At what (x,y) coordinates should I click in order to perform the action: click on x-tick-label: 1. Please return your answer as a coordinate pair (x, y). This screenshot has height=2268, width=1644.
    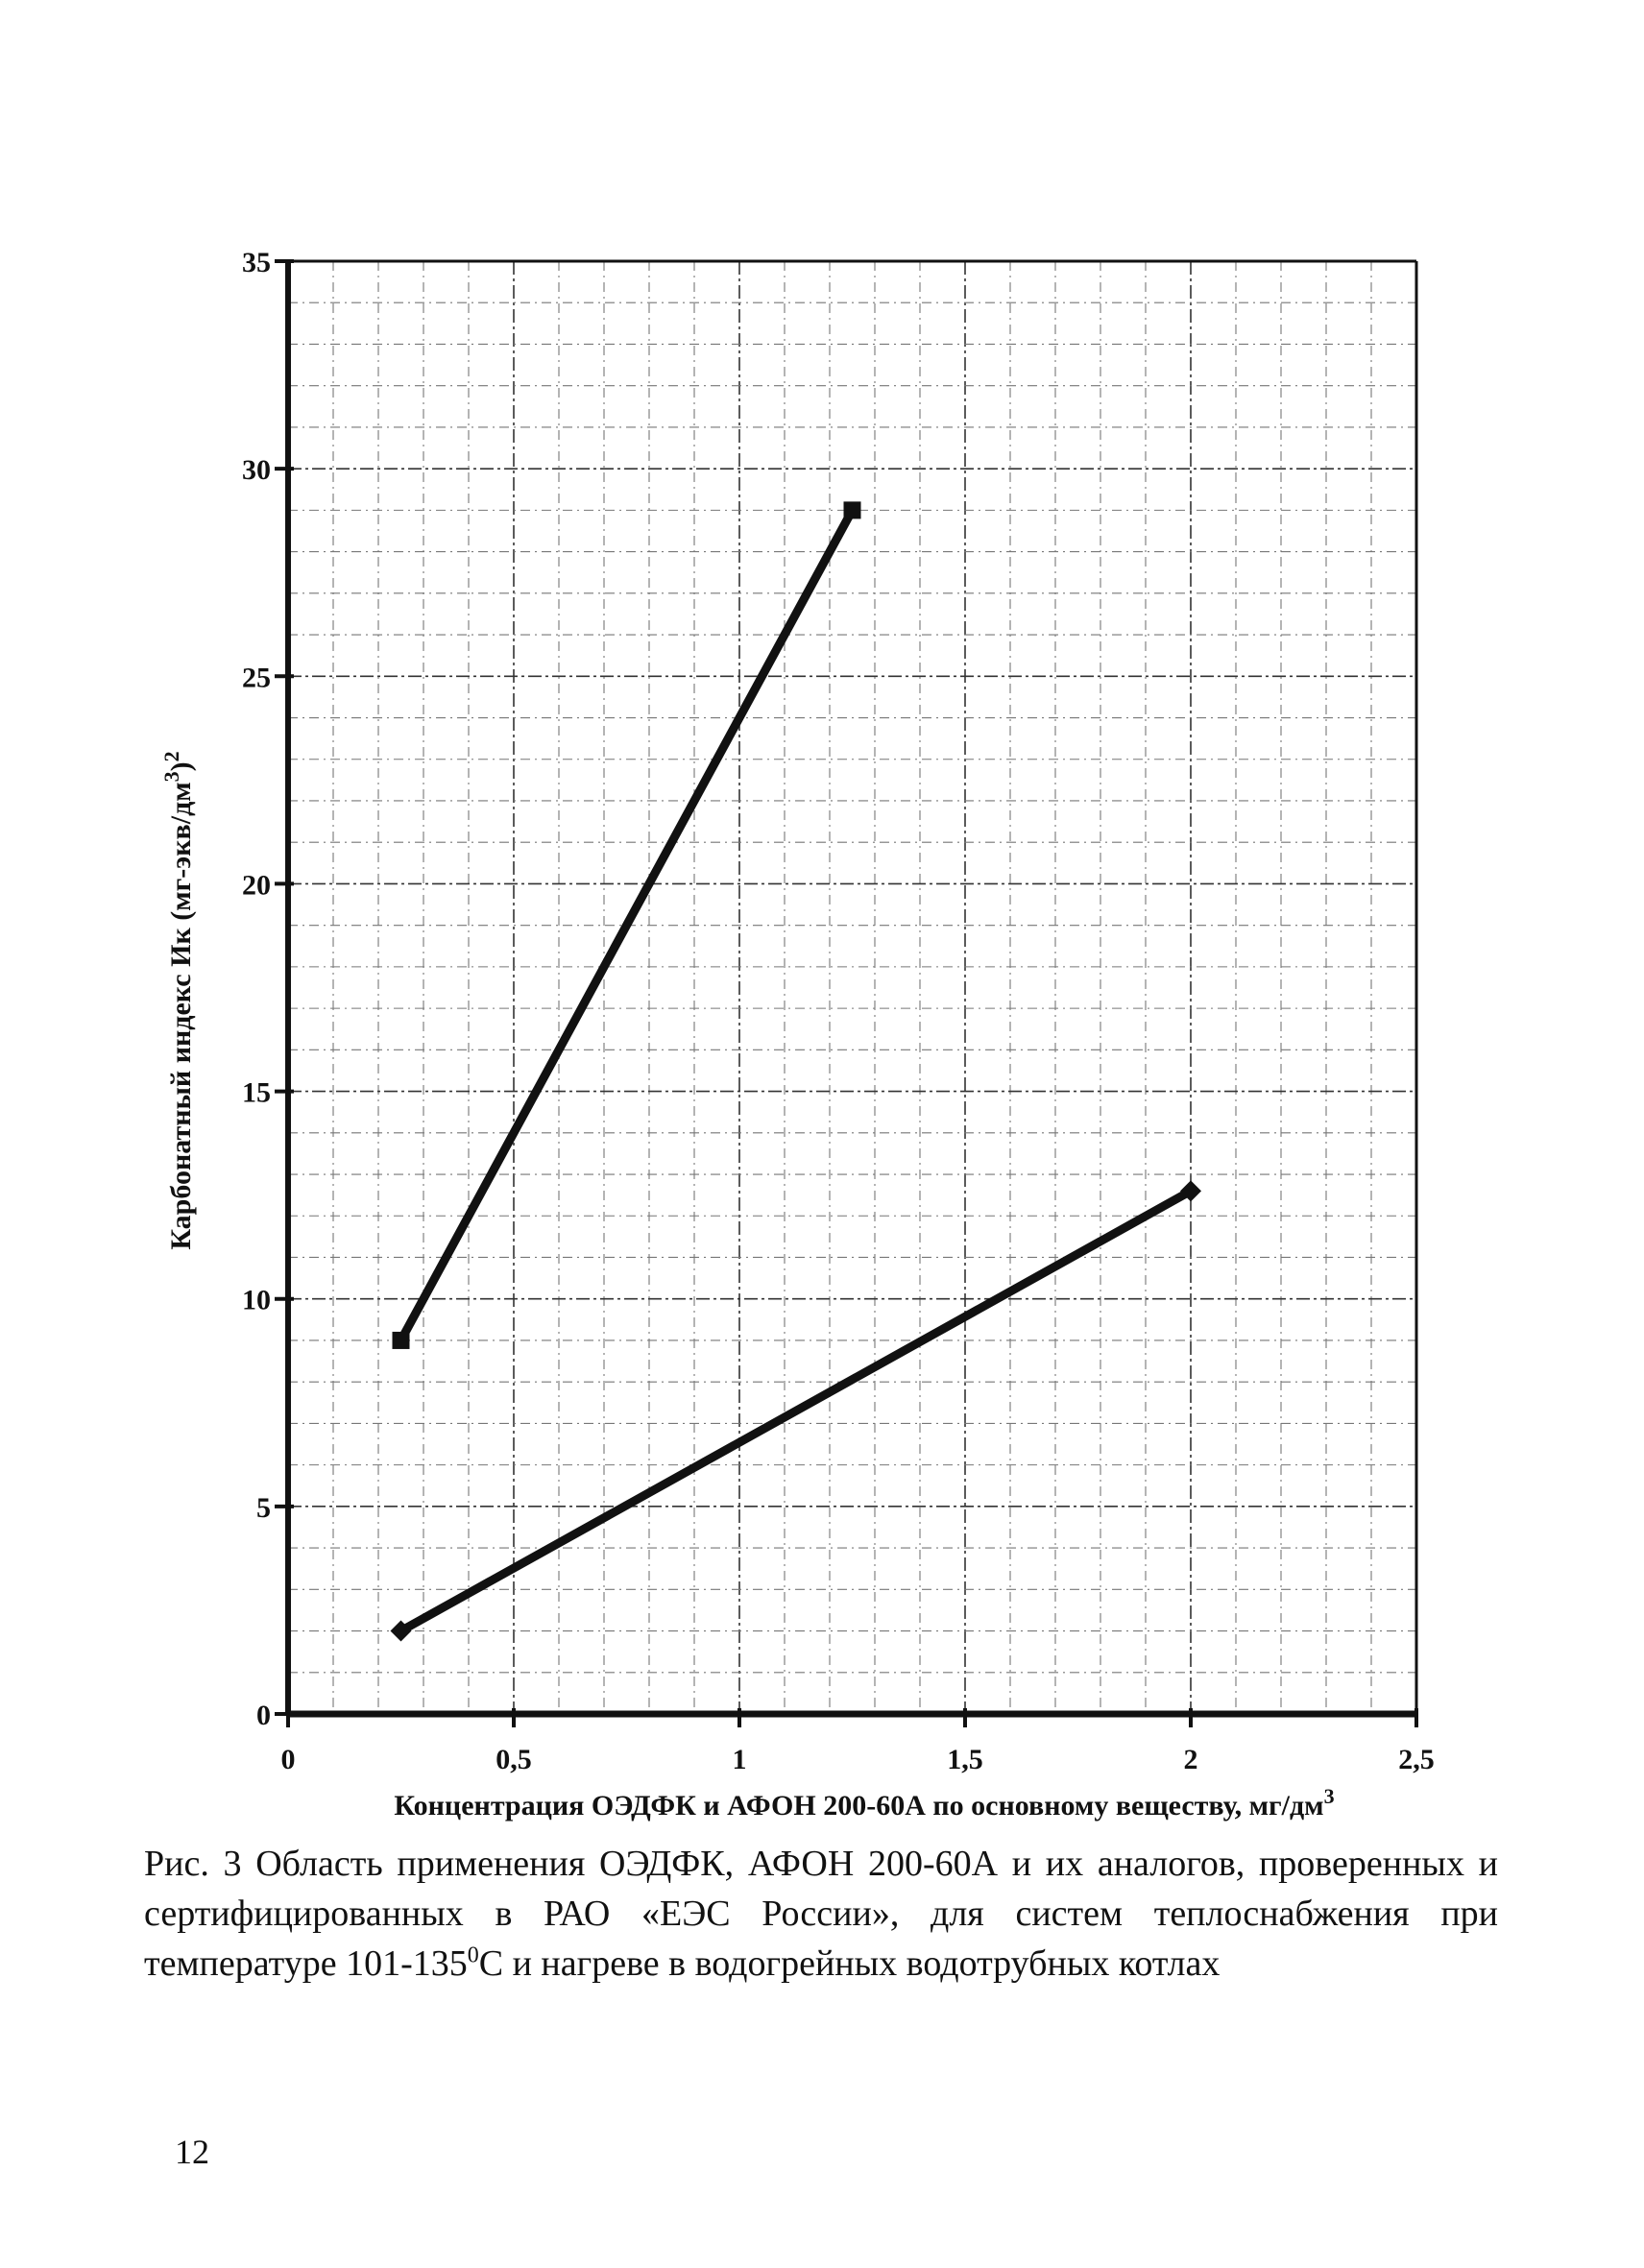
    Looking at the image, I should click on (740, 1759).